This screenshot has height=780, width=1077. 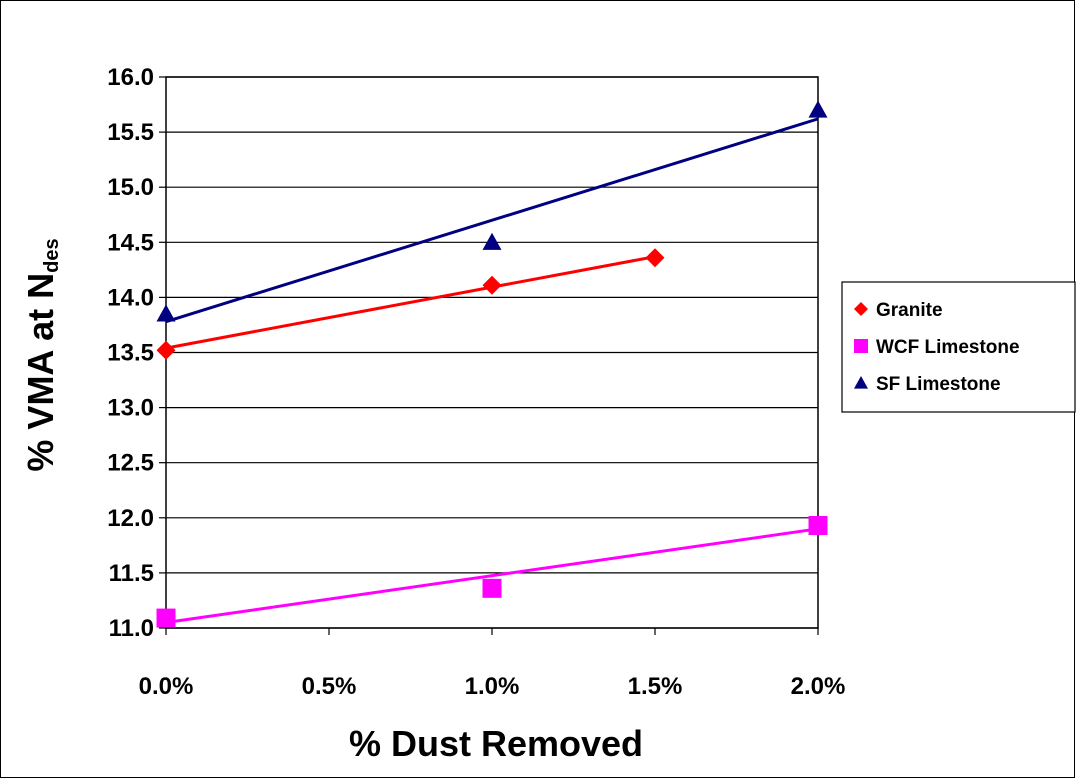 I want to click on y-tick-label: 11.0, so click(x=131, y=628).